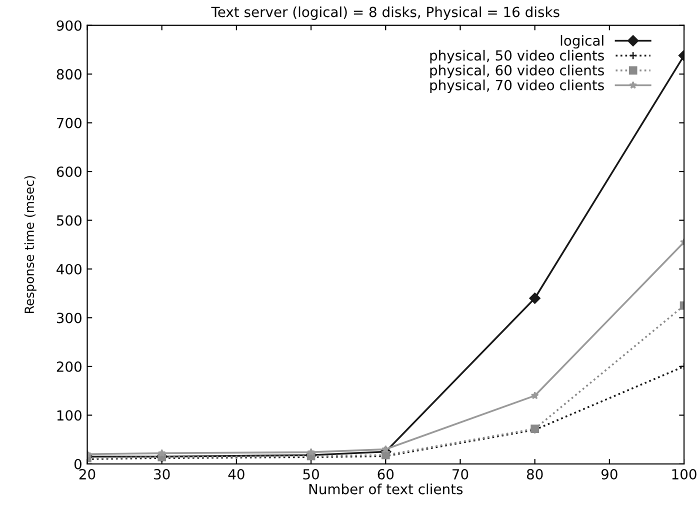  I want to click on y-tick-label: 600, so click(69, 172).